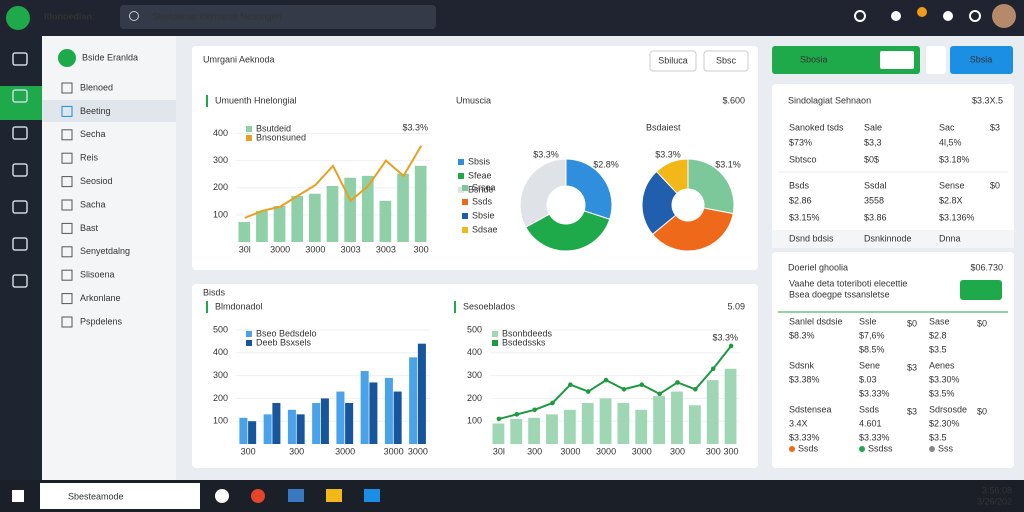  I want to click on taskbar-search-text: Sbesteamode, so click(96, 496).